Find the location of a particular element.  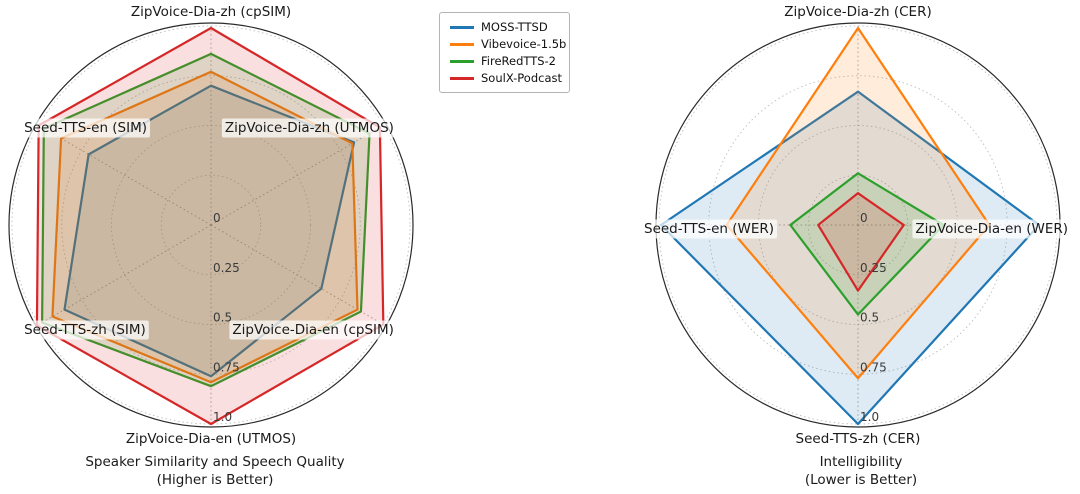

legend-item-moss-ttsd: MOSS-TTSD is located at coordinates (505, 27).